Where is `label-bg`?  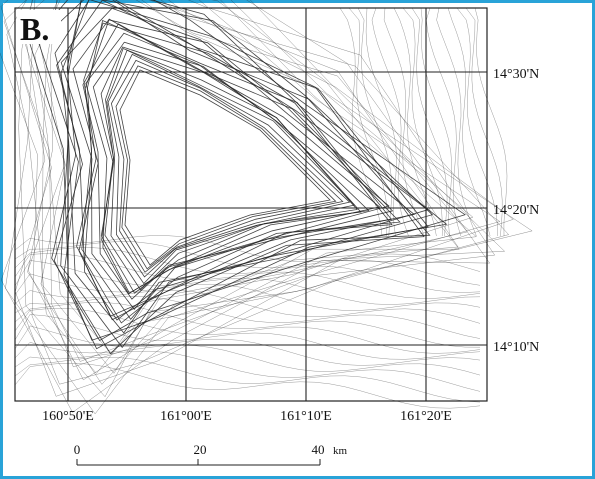 label-bg is located at coordinates (39, 27).